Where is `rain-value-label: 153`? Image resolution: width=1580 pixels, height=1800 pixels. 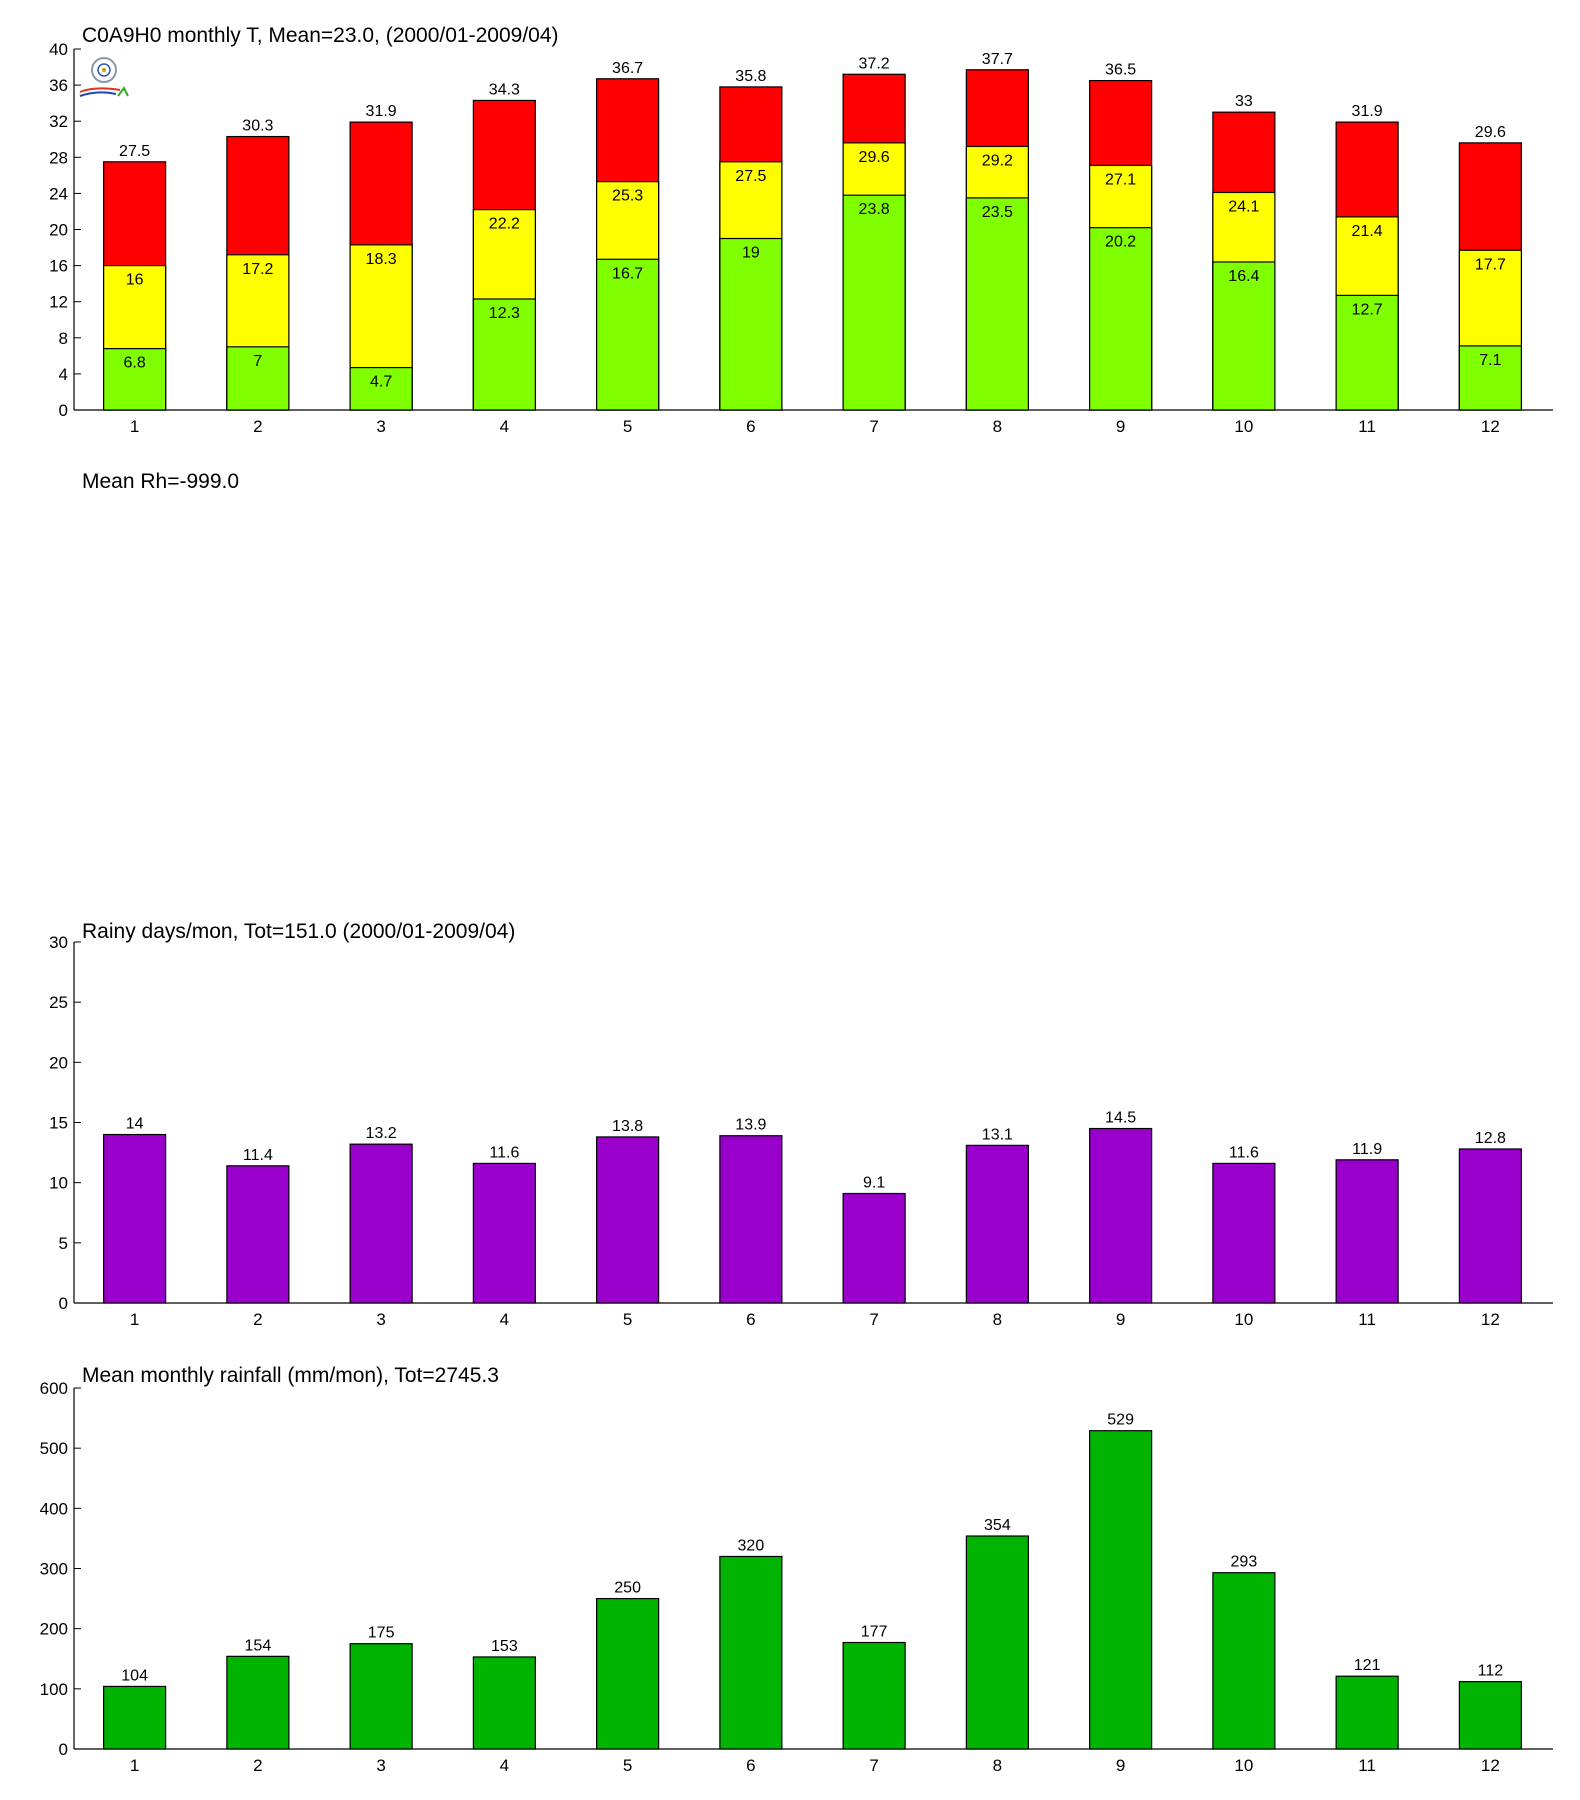 rain-value-label: 153 is located at coordinates (504, 1646).